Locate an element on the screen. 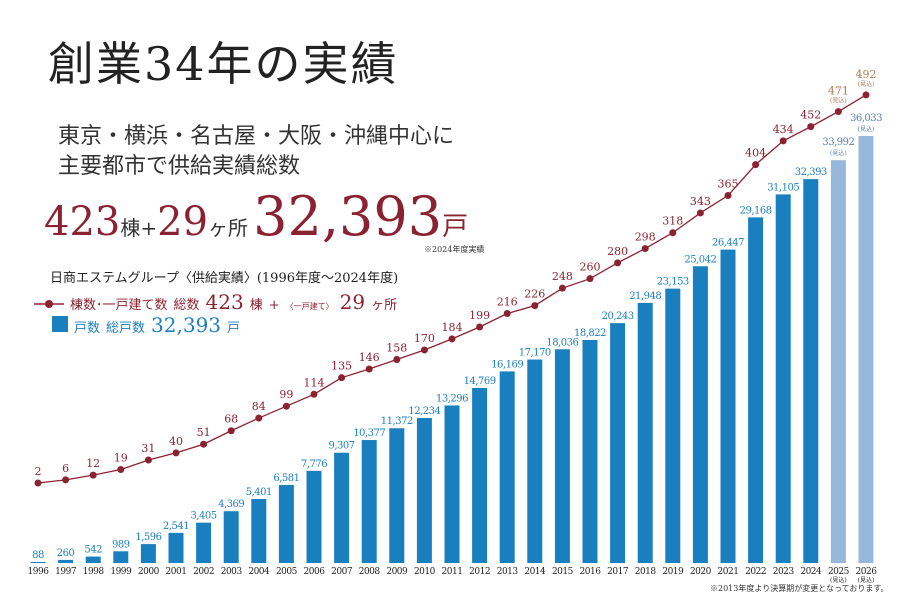 The height and width of the screenshot is (600, 910). bar-label-2004: 5,401 is located at coordinates (259, 492).